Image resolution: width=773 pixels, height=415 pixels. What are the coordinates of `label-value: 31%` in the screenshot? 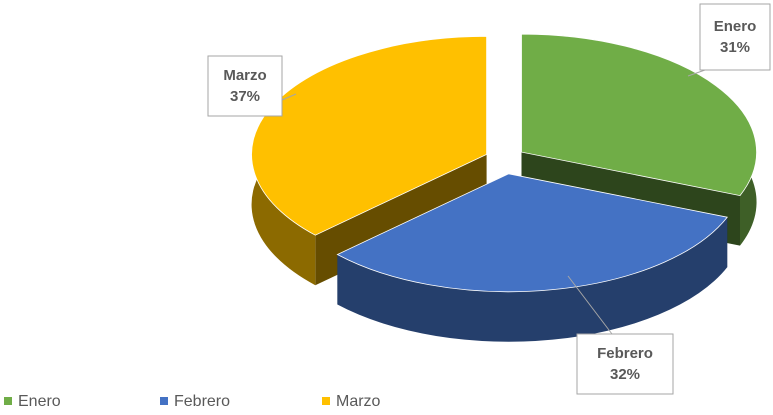 It's located at (735, 47).